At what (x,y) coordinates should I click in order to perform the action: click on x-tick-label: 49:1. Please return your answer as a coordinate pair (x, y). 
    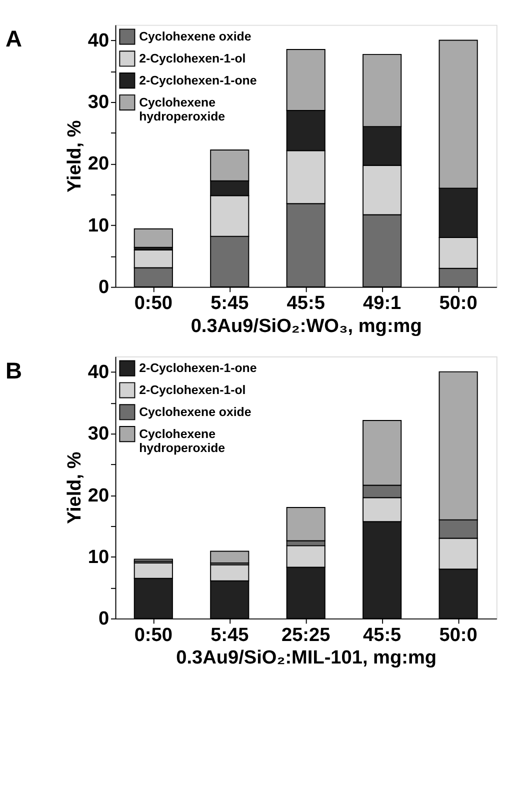
    Looking at the image, I should click on (382, 303).